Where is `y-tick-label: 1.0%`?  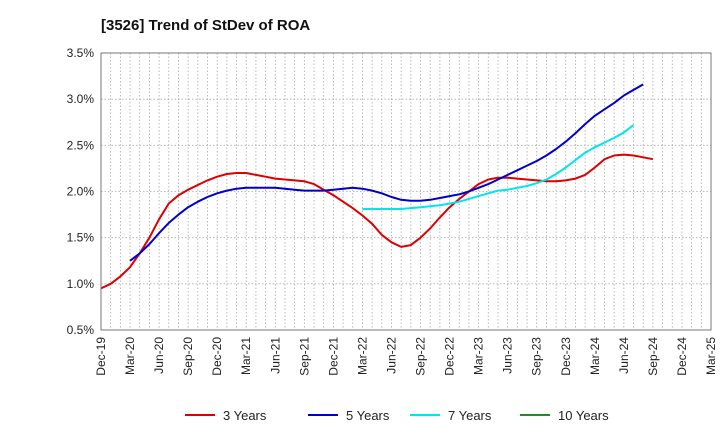 y-tick-label: 1.0% is located at coordinates (81, 284).